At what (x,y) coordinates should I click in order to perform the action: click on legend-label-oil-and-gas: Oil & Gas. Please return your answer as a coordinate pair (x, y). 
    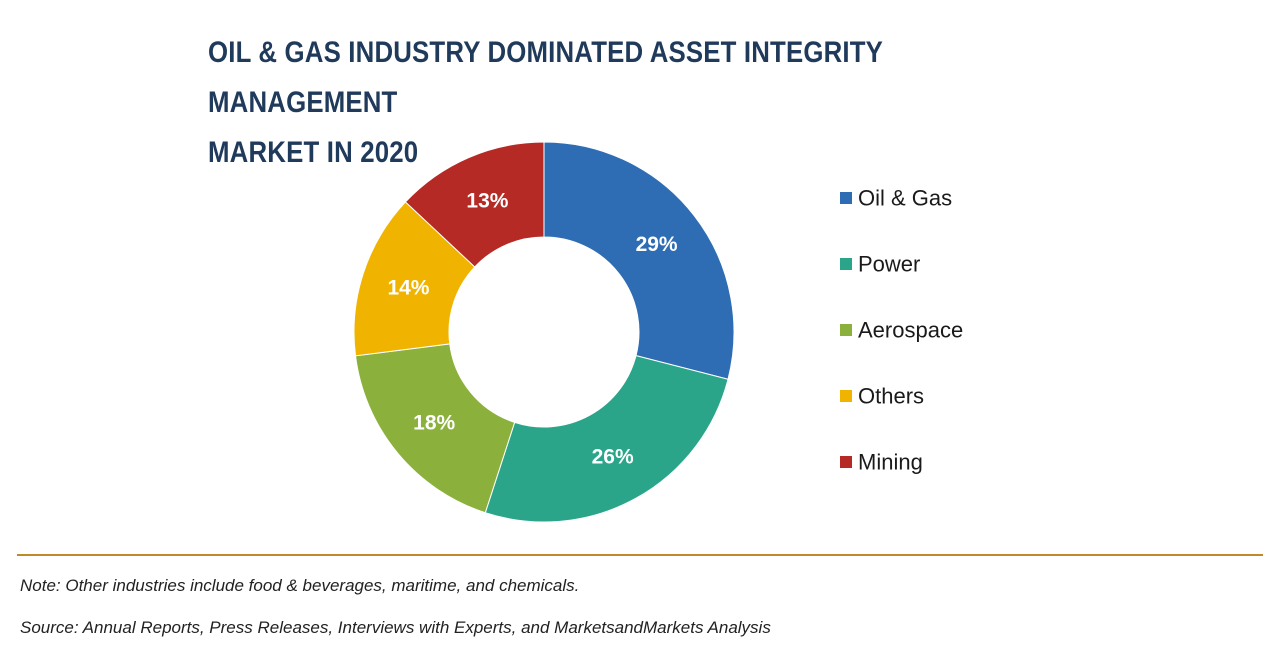
    Looking at the image, I should click on (905, 198).